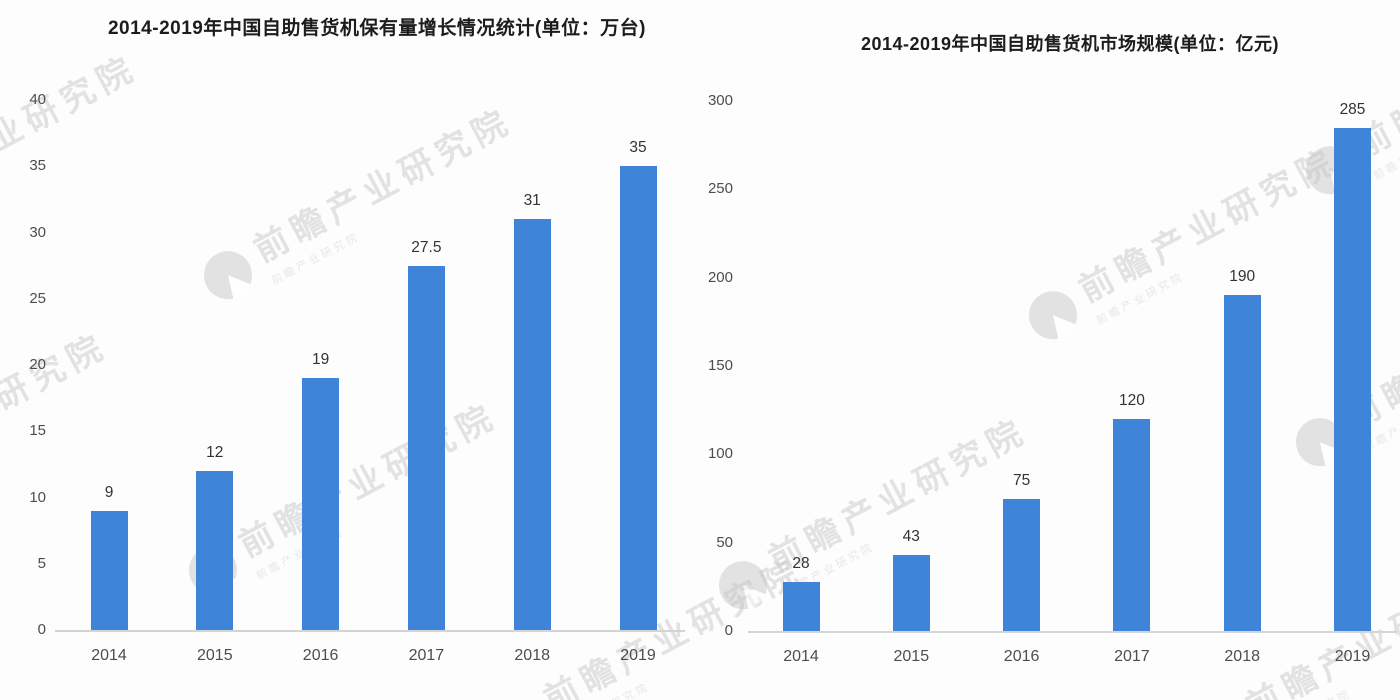 This screenshot has height=700, width=1400. Describe the element at coordinates (37, 298) in the screenshot. I see `y-axis-tick-label: 25` at that location.